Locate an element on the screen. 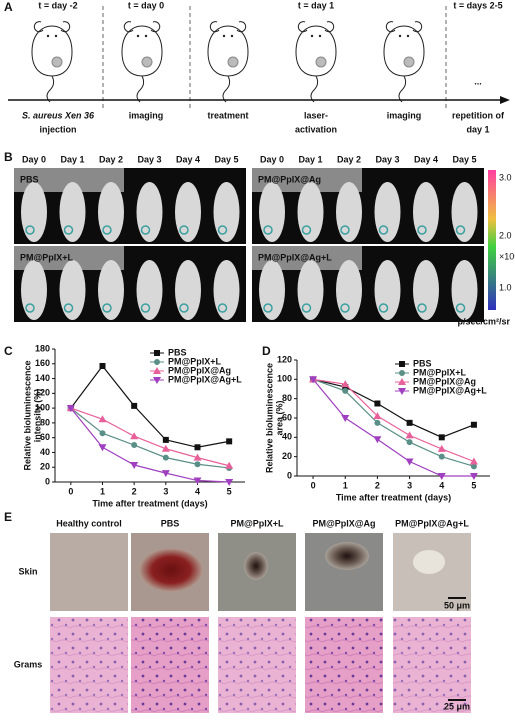  day-label: Day 0 is located at coordinates (34, 159).